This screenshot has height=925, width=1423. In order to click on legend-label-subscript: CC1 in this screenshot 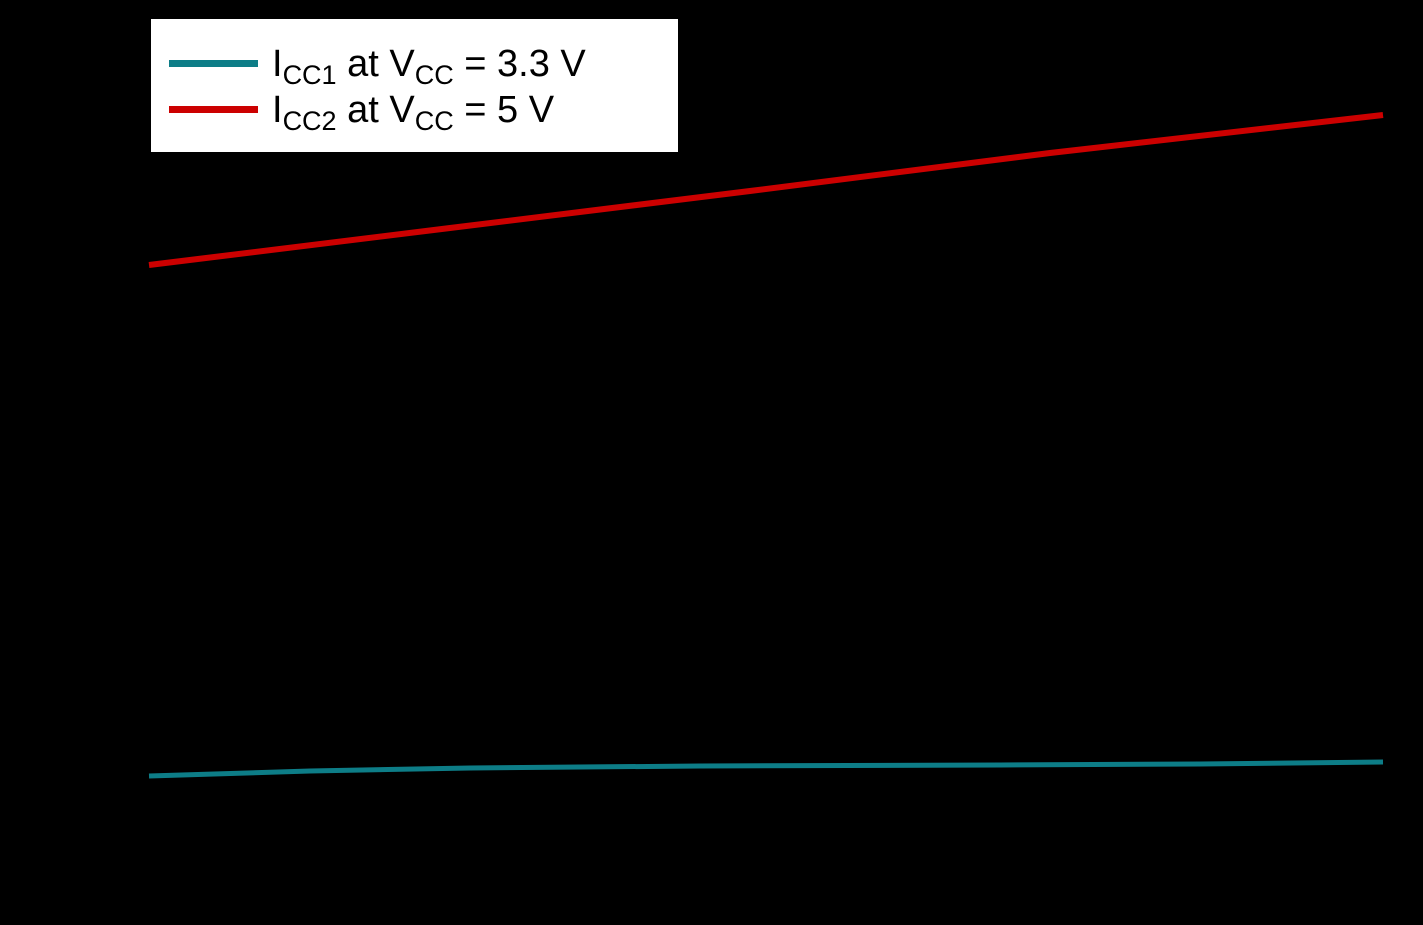, I will do `click(309, 74)`.